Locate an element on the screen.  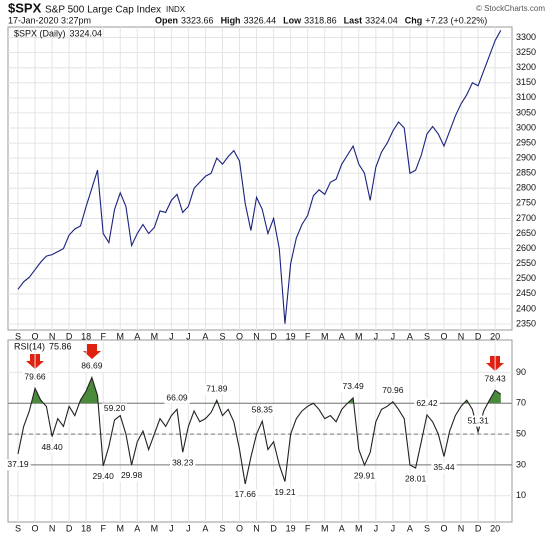
quote-value: 3326.44 is located at coordinates (260, 20).